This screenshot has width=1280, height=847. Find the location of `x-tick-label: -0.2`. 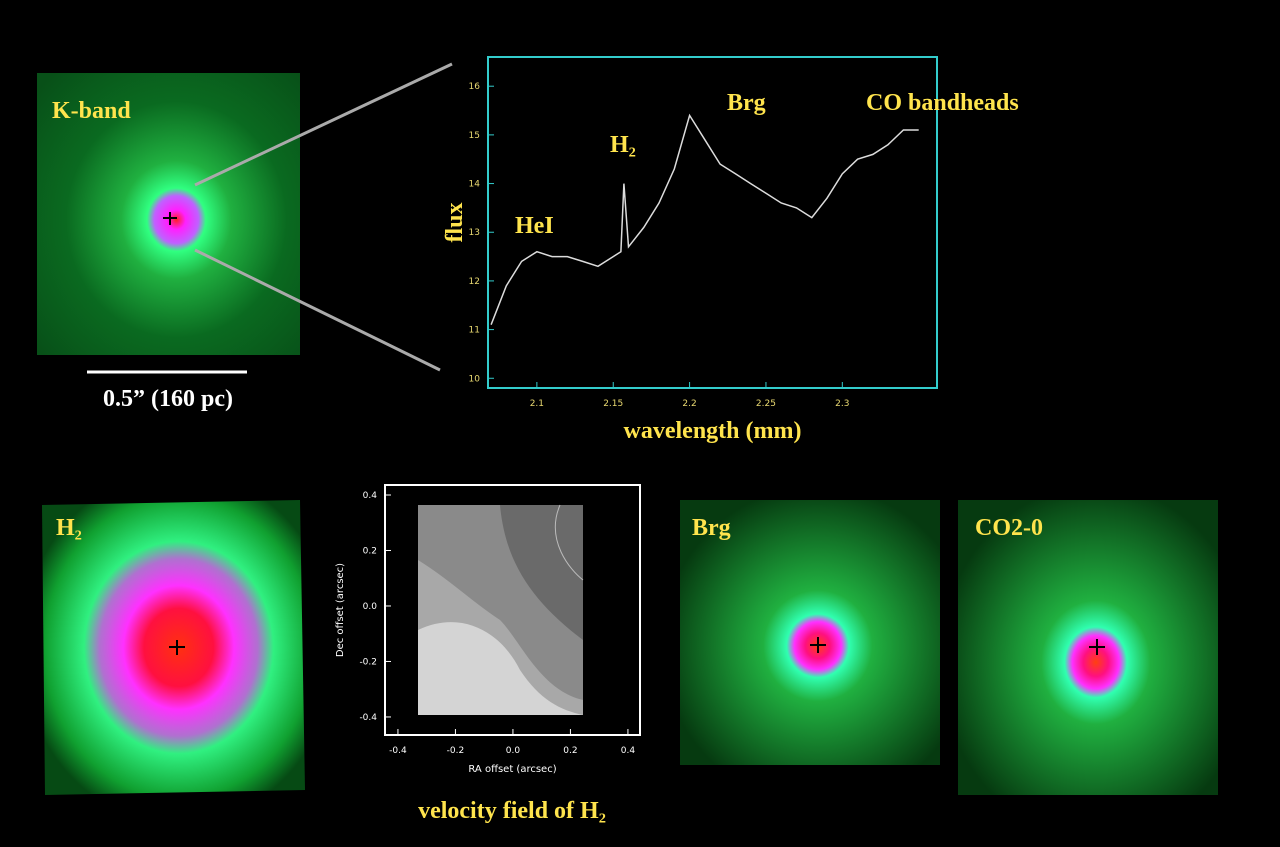

x-tick-label: -0.2 is located at coordinates (456, 751).